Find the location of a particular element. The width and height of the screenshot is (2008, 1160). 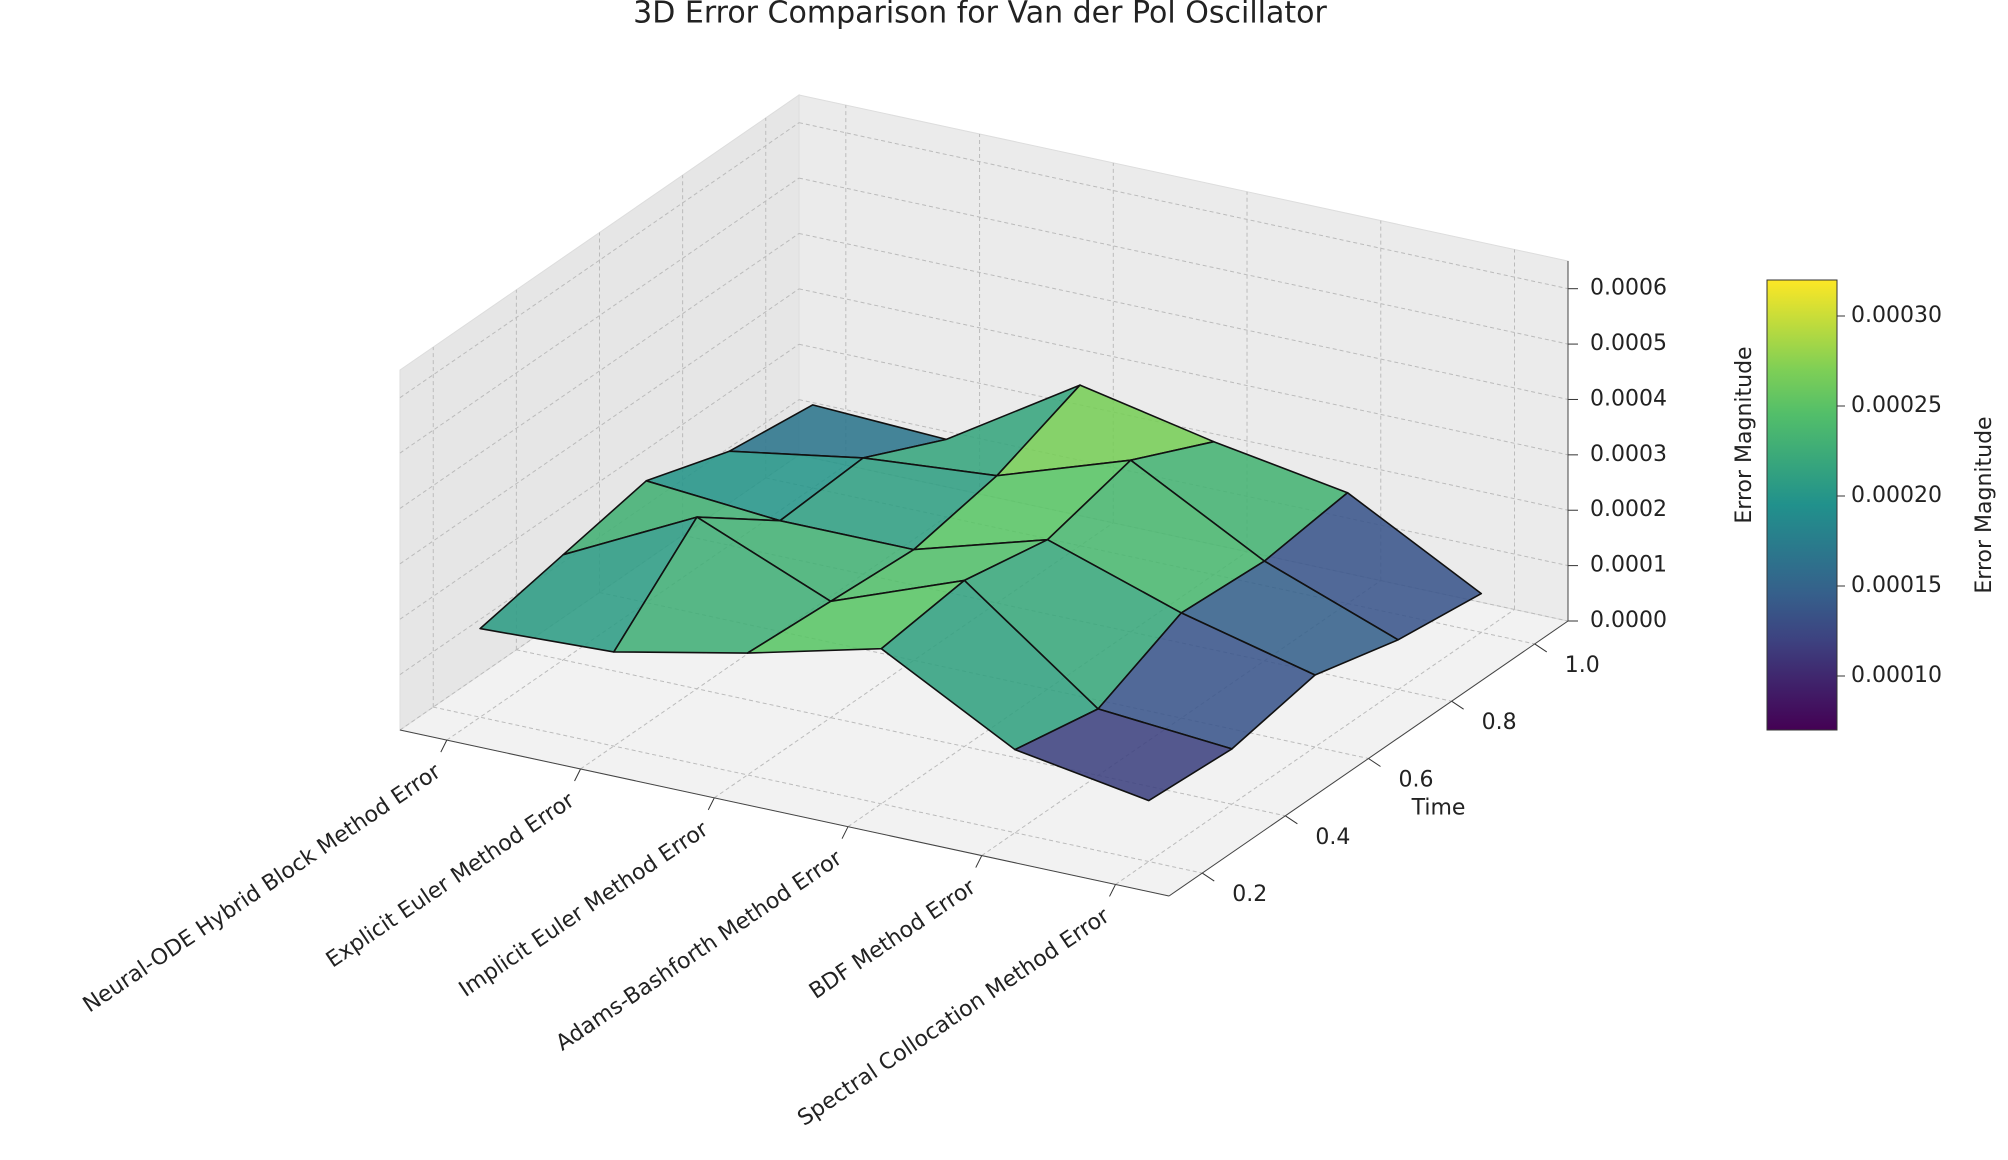

z-tick-label: 0.0006 is located at coordinates (1628, 288).